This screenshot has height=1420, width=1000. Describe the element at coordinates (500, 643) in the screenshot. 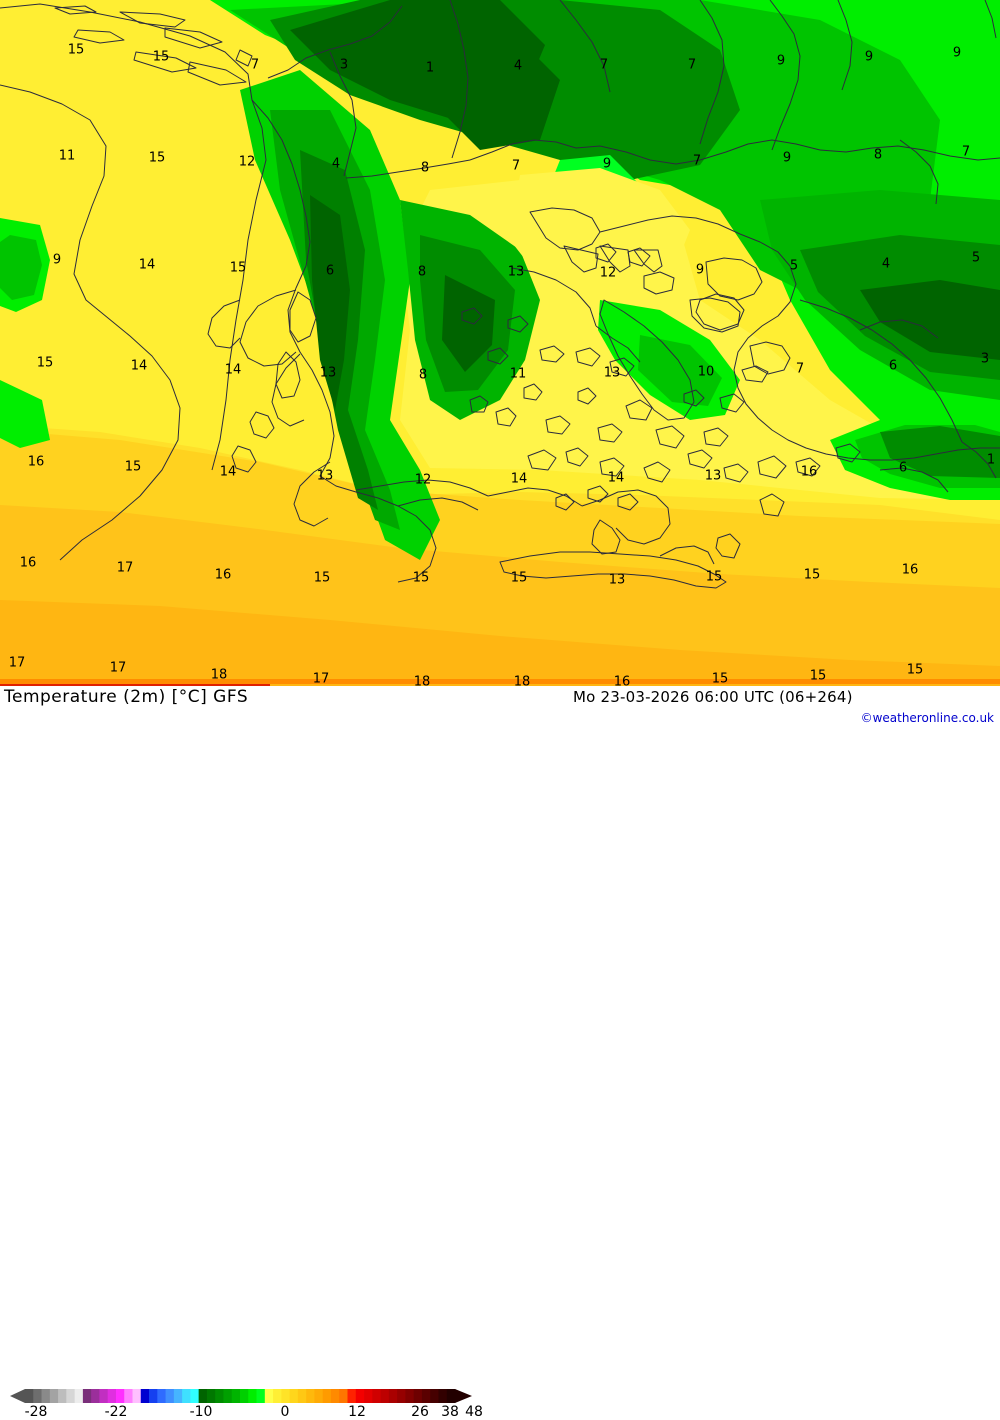

I see `band-orange-deep` at that location.